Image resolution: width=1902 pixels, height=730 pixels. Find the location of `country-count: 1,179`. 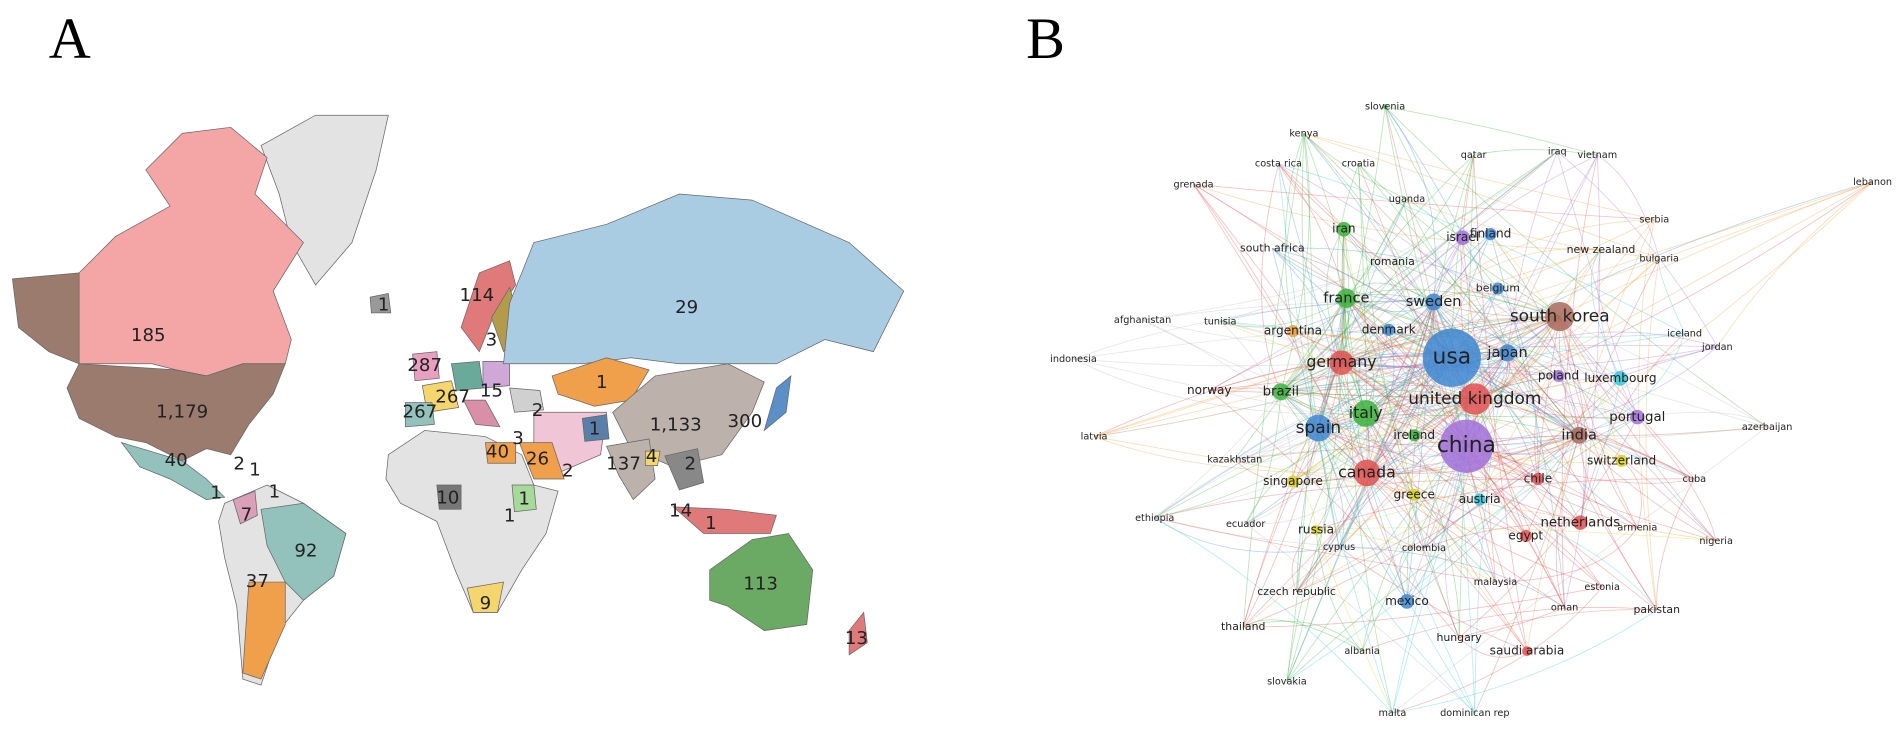

country-count: 1,179 is located at coordinates (182, 411).